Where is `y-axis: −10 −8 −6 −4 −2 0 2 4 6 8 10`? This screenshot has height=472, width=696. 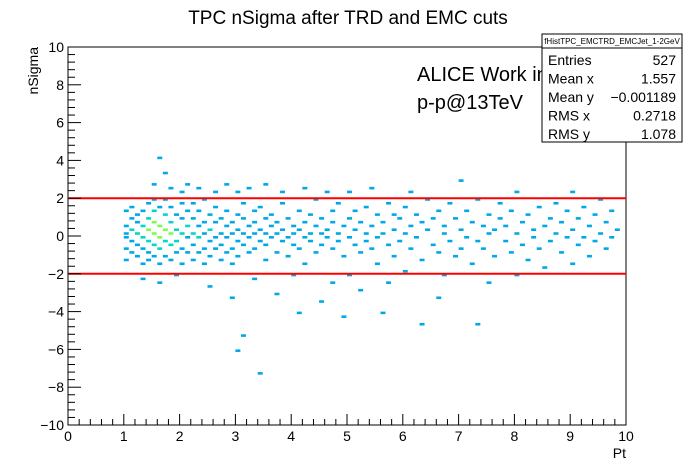
y-axis: −10 −8 −6 −4 −2 0 2 4 6 8 10 is located at coordinates (60, 236).